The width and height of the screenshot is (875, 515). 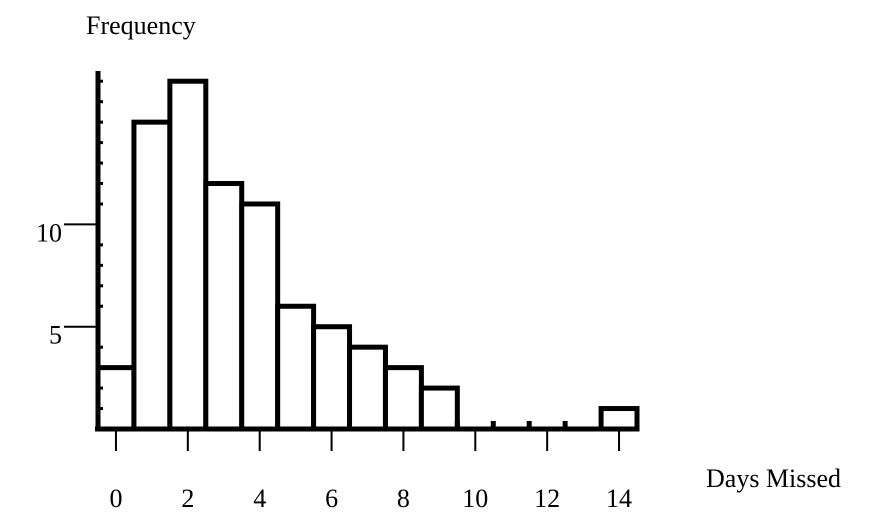 I want to click on y-axis: 5 10, so click(x=69, y=250).